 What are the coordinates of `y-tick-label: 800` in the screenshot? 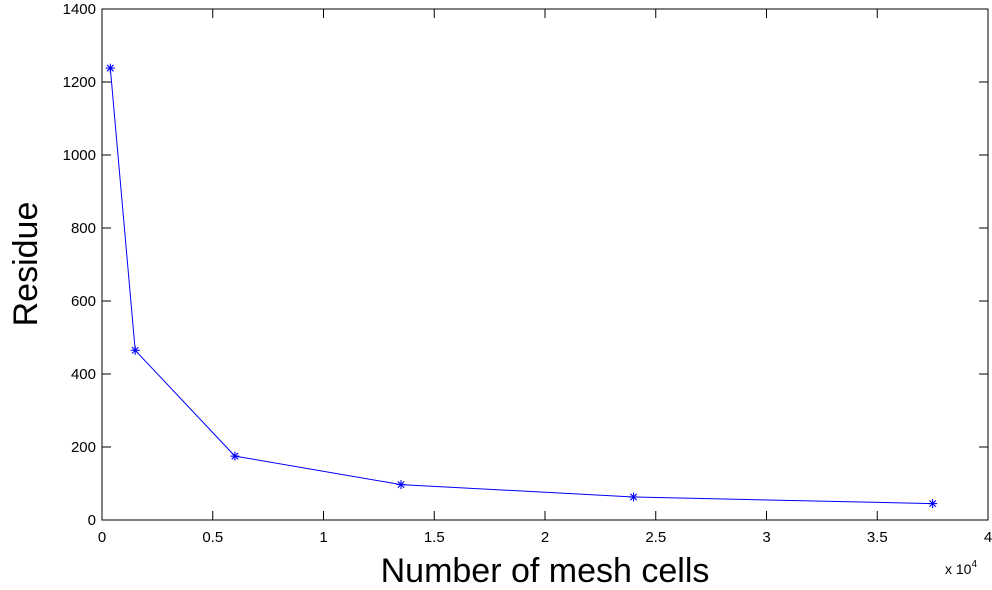 It's located at (83, 228).